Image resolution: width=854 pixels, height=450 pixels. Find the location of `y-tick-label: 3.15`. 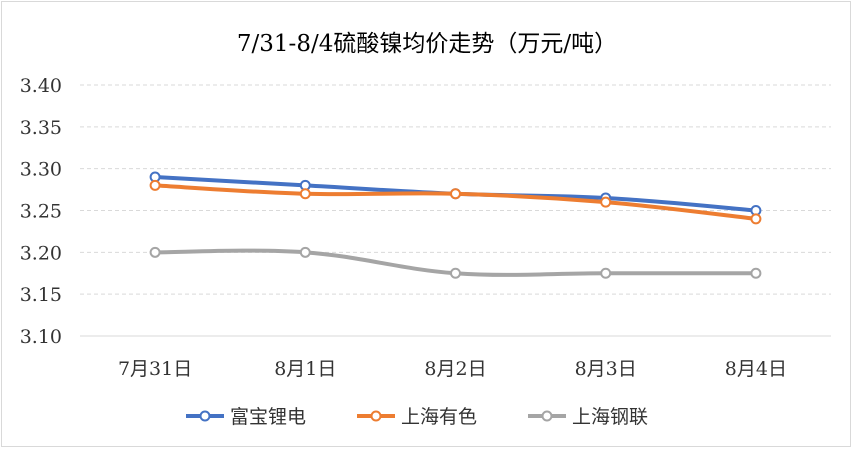

y-tick-label: 3.15 is located at coordinates (41, 295).